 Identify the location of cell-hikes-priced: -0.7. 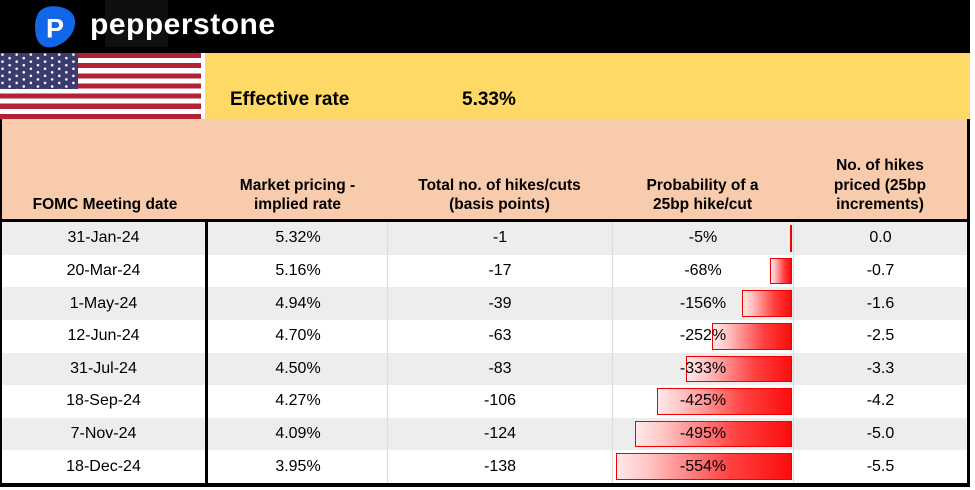
(880, 271).